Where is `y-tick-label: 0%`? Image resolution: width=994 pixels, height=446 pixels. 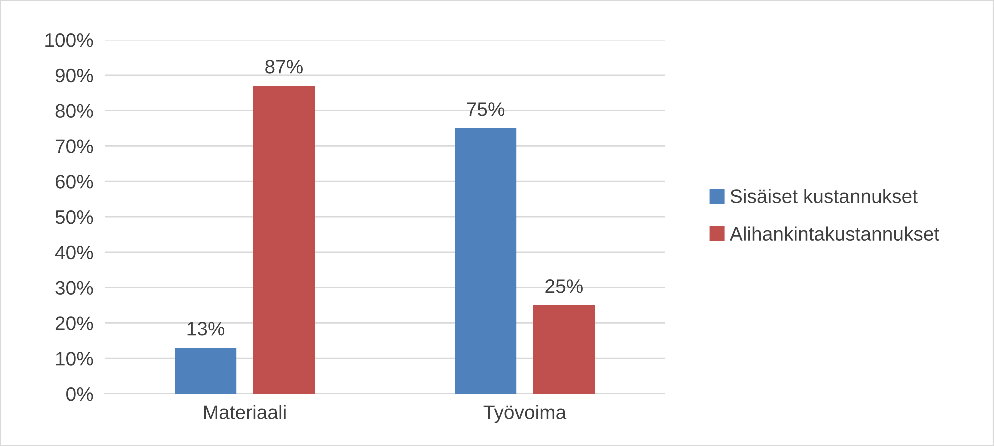
y-tick-label: 0% is located at coordinates (80, 394).